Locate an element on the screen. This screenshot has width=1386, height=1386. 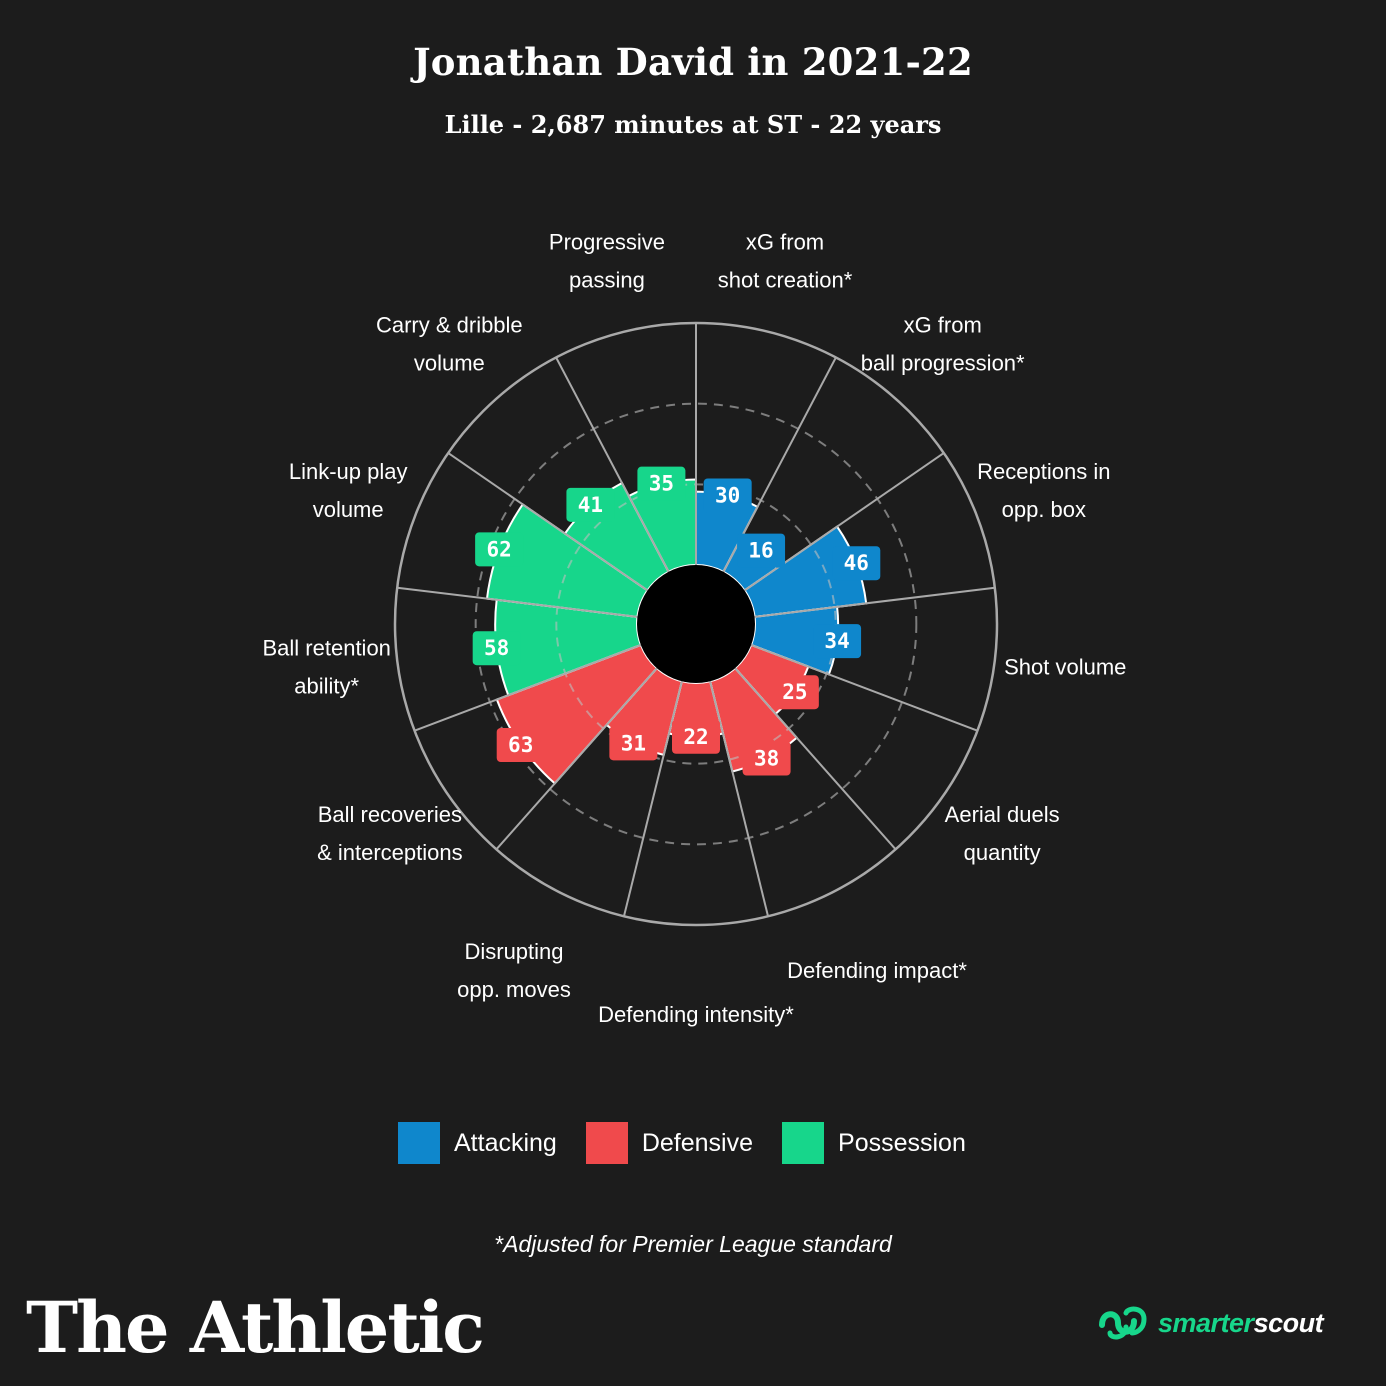
legend-swatch-possession is located at coordinates (803, 1143).